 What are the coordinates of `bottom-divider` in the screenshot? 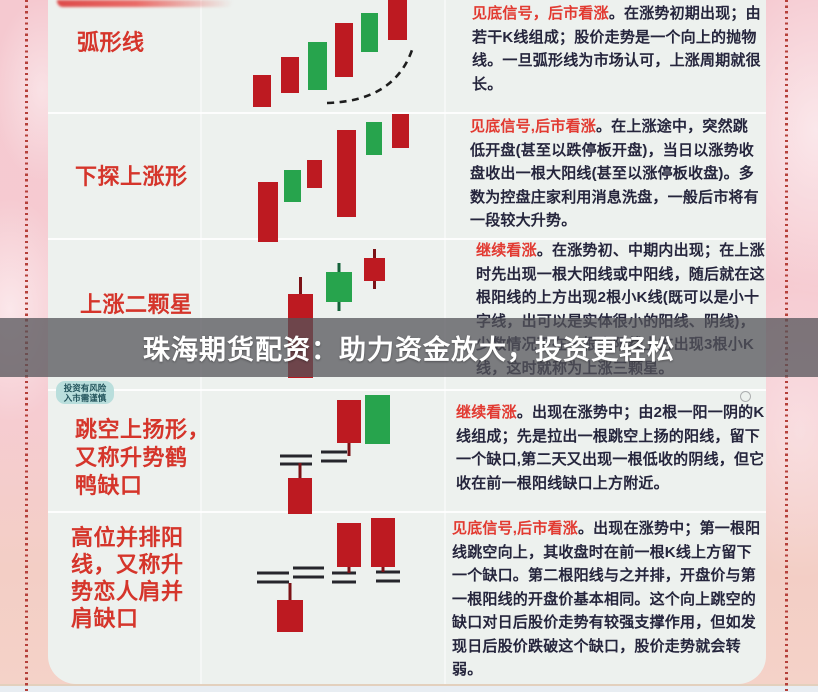 It's located at (409, 685).